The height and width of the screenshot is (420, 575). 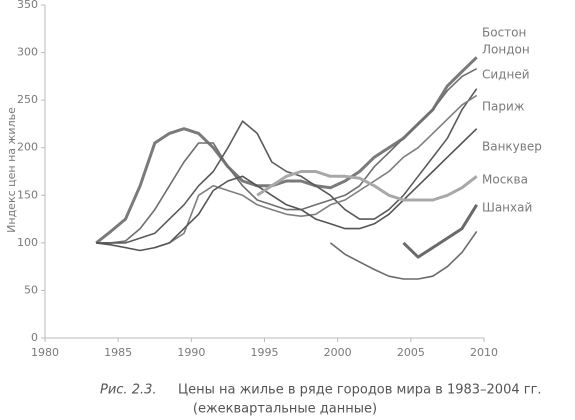 What do you see at coordinates (45, 352) in the screenshot?
I see `x-tick-label: 1980` at bounding box center [45, 352].